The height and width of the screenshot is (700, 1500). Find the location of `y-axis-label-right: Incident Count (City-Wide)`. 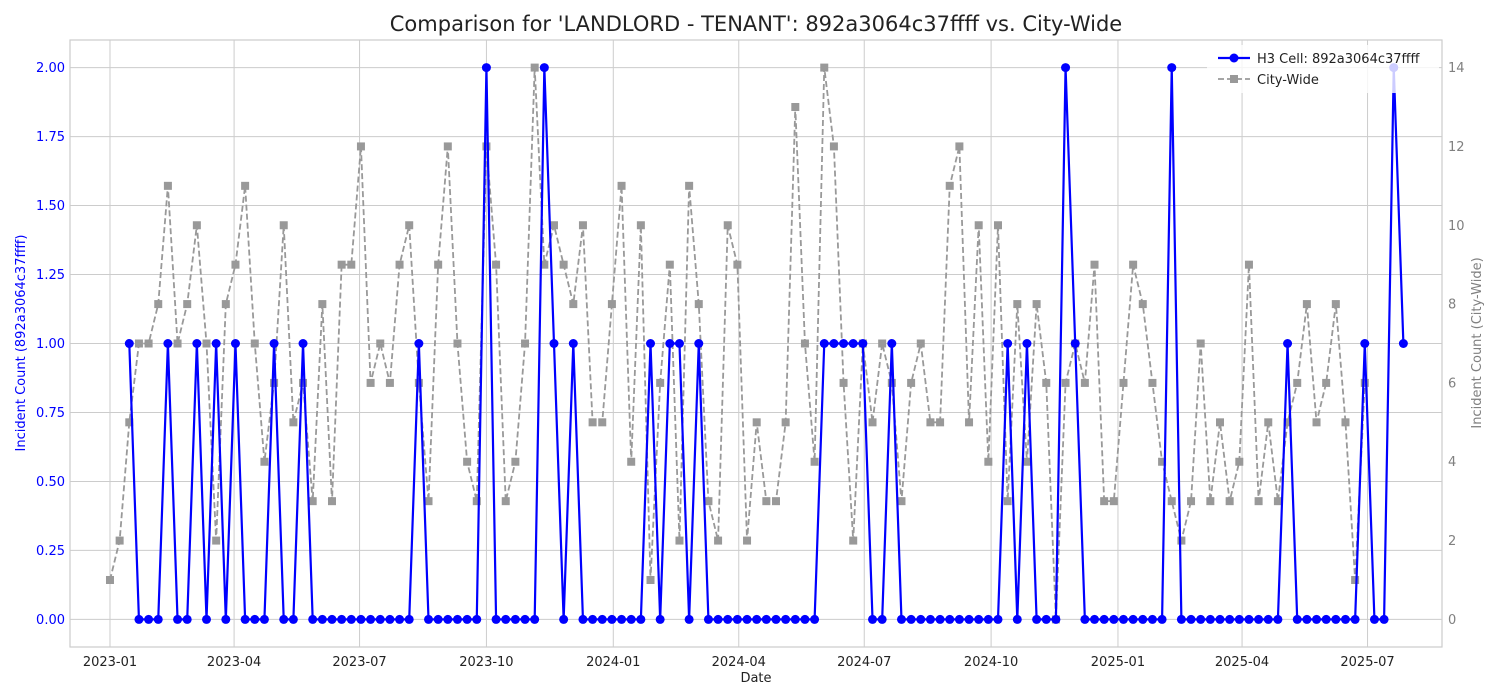

y-axis-label-right: Incident Count (City-Wide) is located at coordinates (1477, 342).